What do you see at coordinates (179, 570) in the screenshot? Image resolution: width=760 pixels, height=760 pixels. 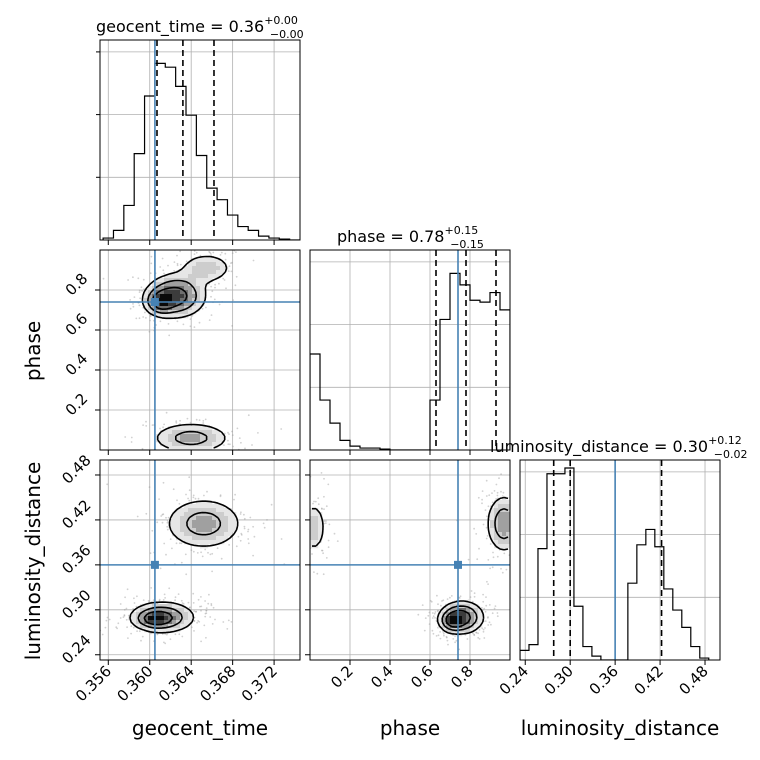 I see `contour-level` at bounding box center [179, 570].